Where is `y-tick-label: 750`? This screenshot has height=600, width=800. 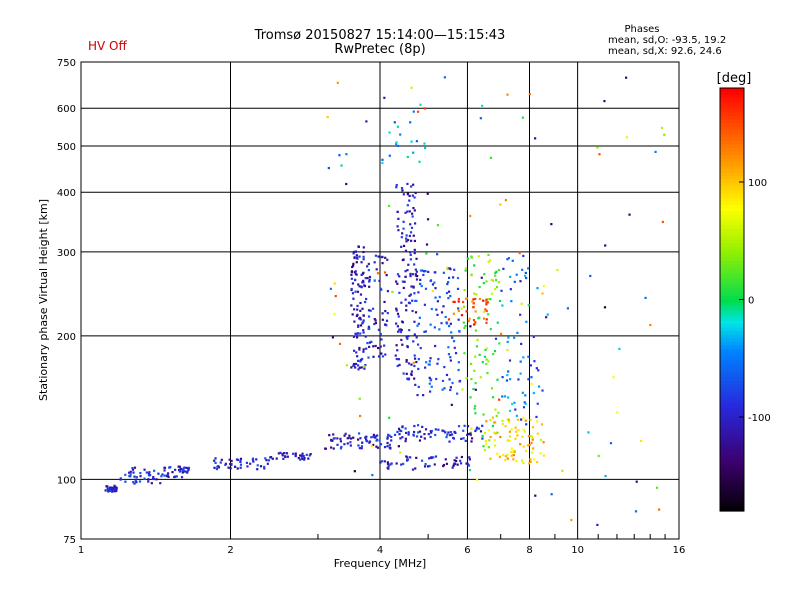 y-tick-label: 750 is located at coordinates (66, 63).